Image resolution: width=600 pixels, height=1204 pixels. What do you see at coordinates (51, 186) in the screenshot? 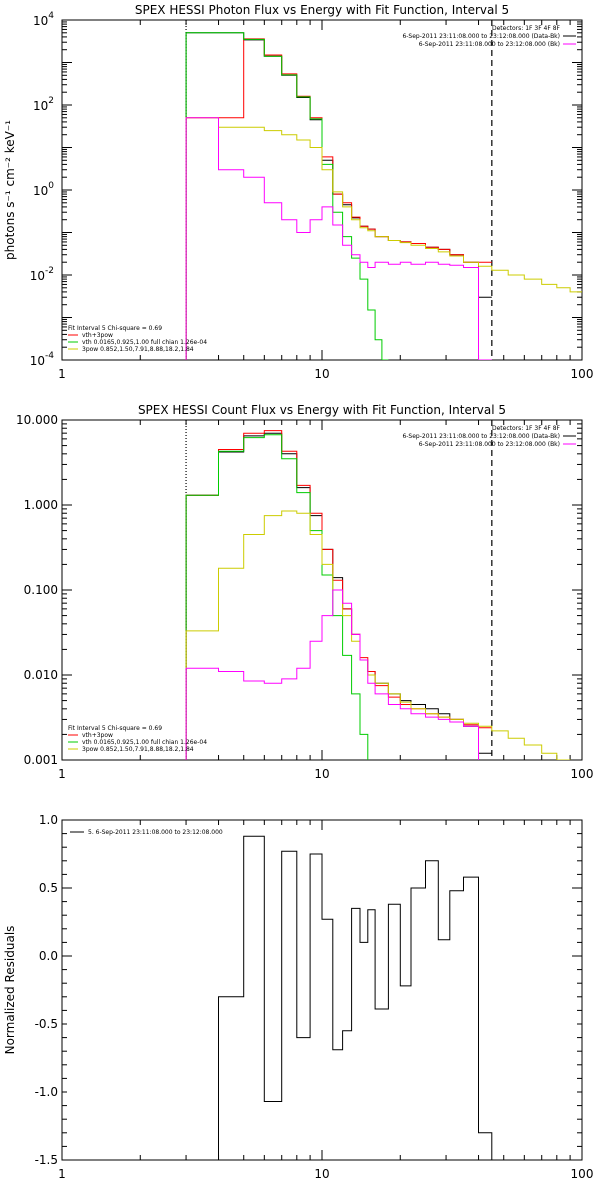
I see `y-tick-exponent: 0` at bounding box center [51, 186].